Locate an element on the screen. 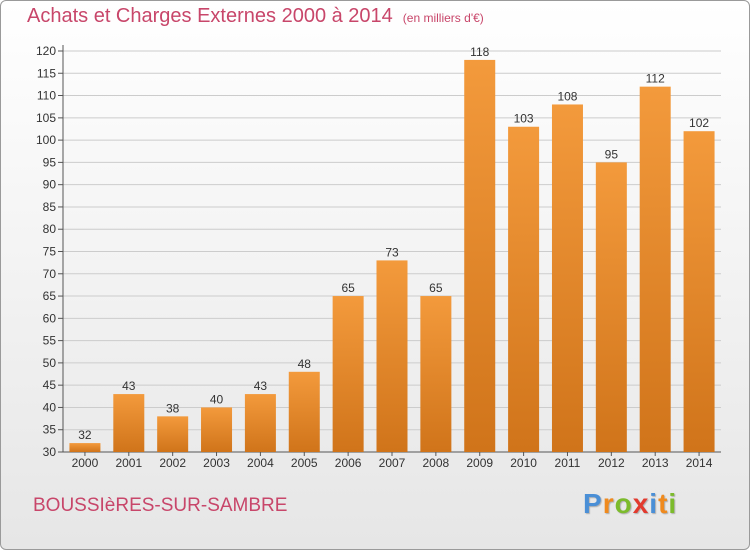  y-tick-label: 115 is located at coordinates (46, 73).